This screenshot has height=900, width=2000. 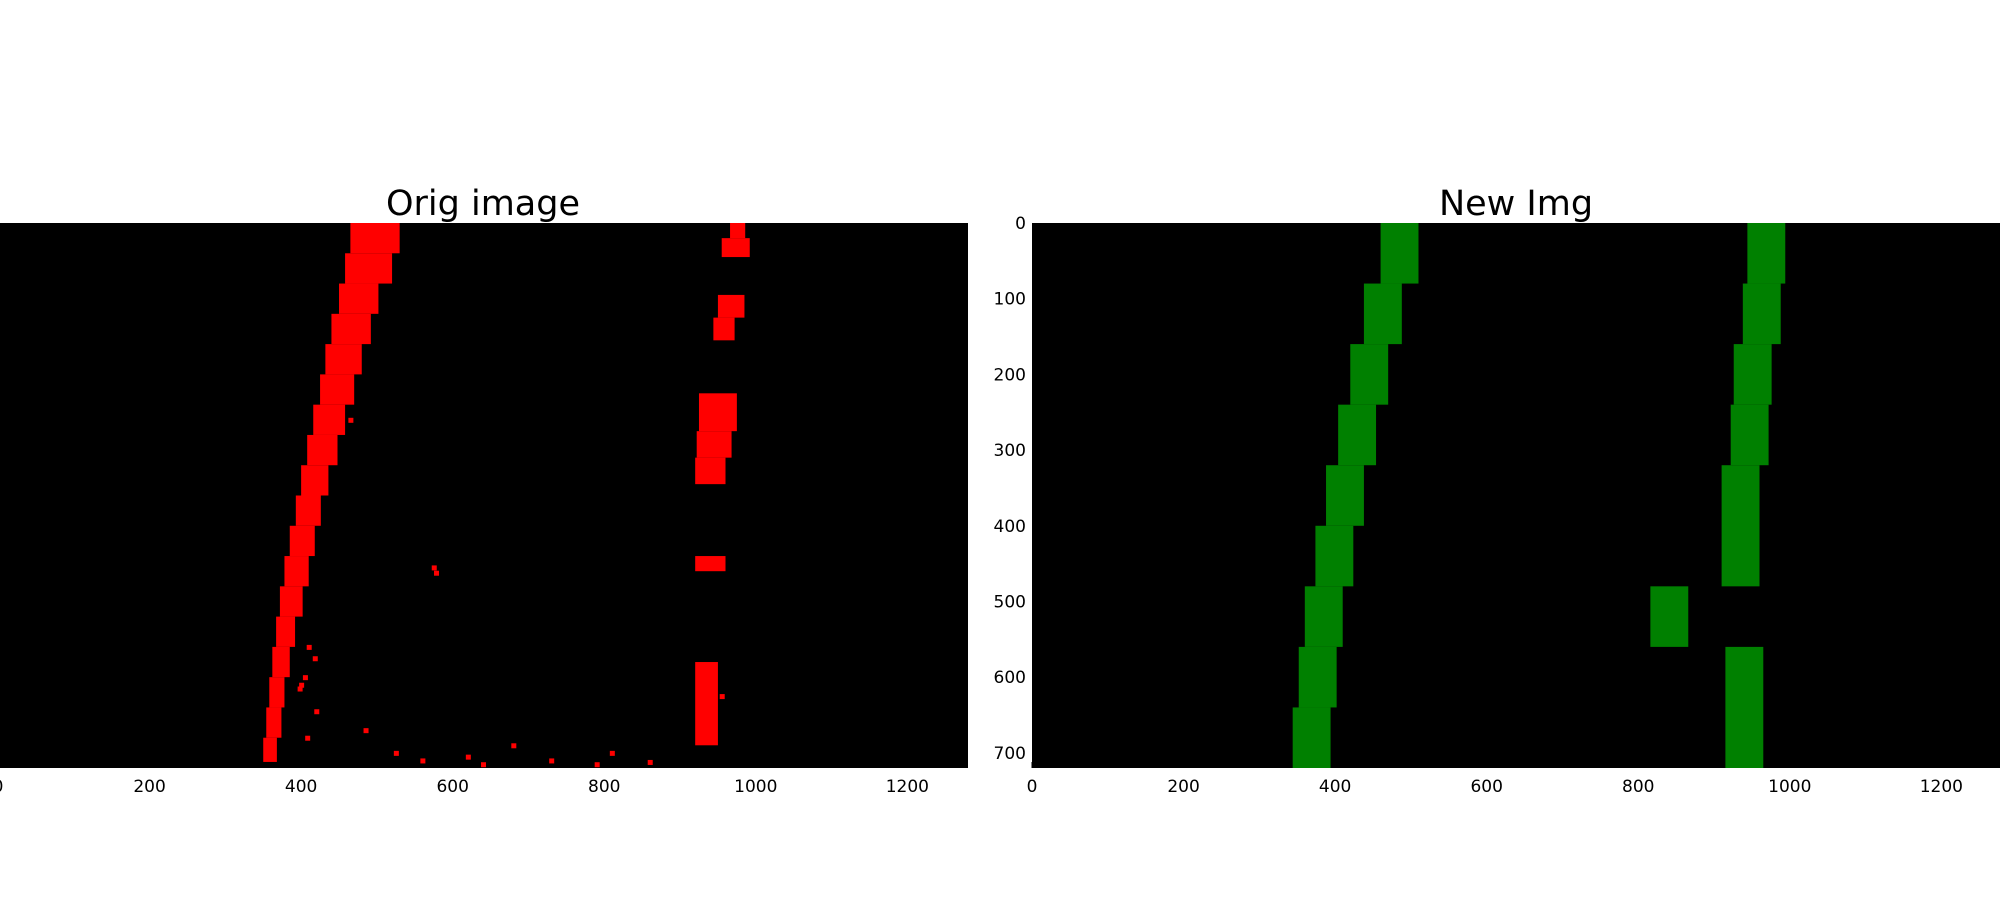 I want to click on new-img-content, so click(x=1539, y=495).